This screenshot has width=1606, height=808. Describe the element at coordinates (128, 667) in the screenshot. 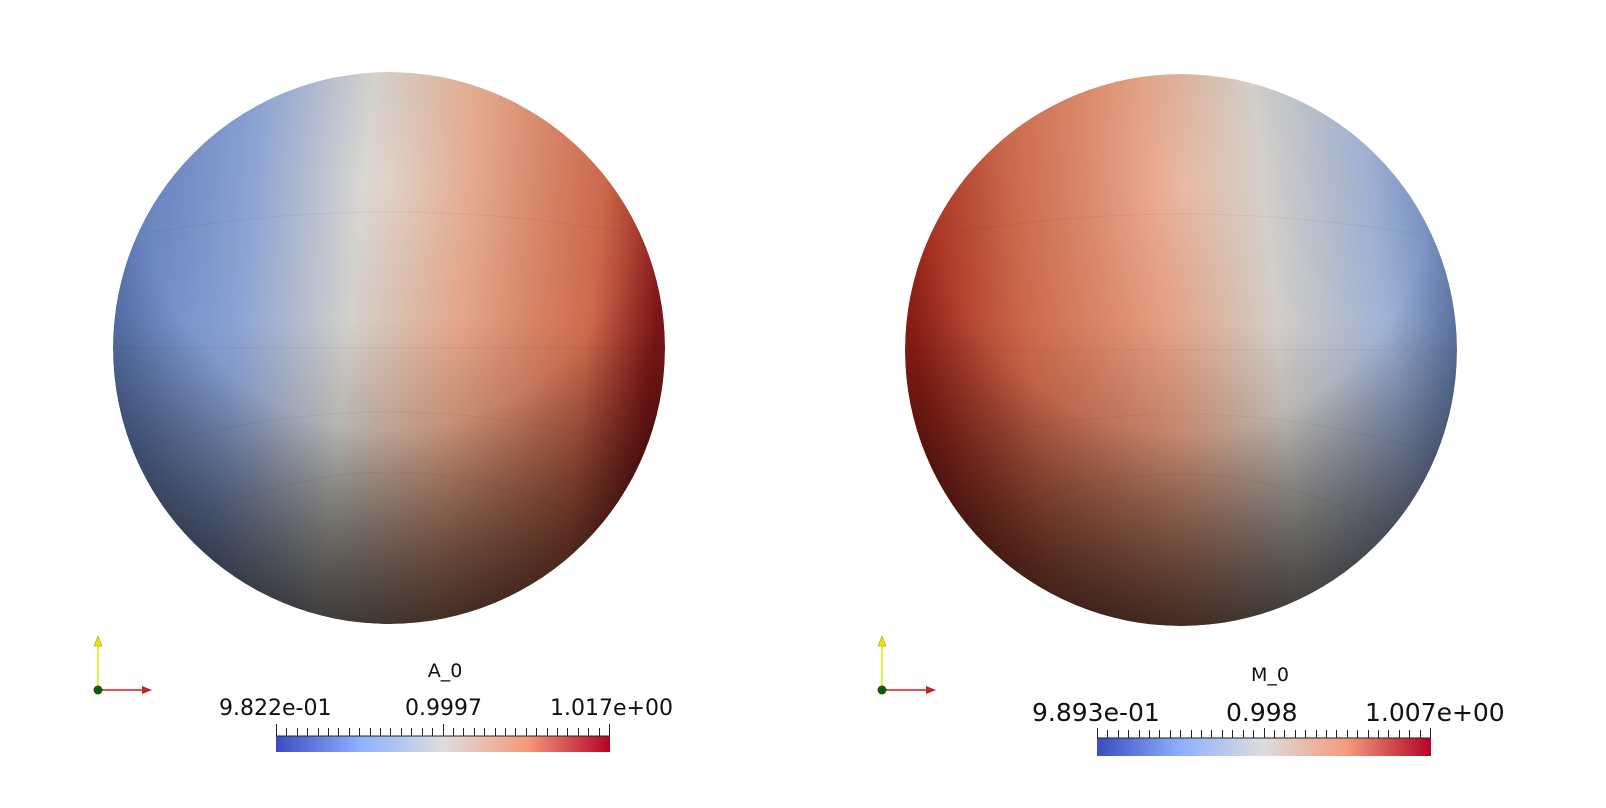

I see `orientation-axes-left` at that location.